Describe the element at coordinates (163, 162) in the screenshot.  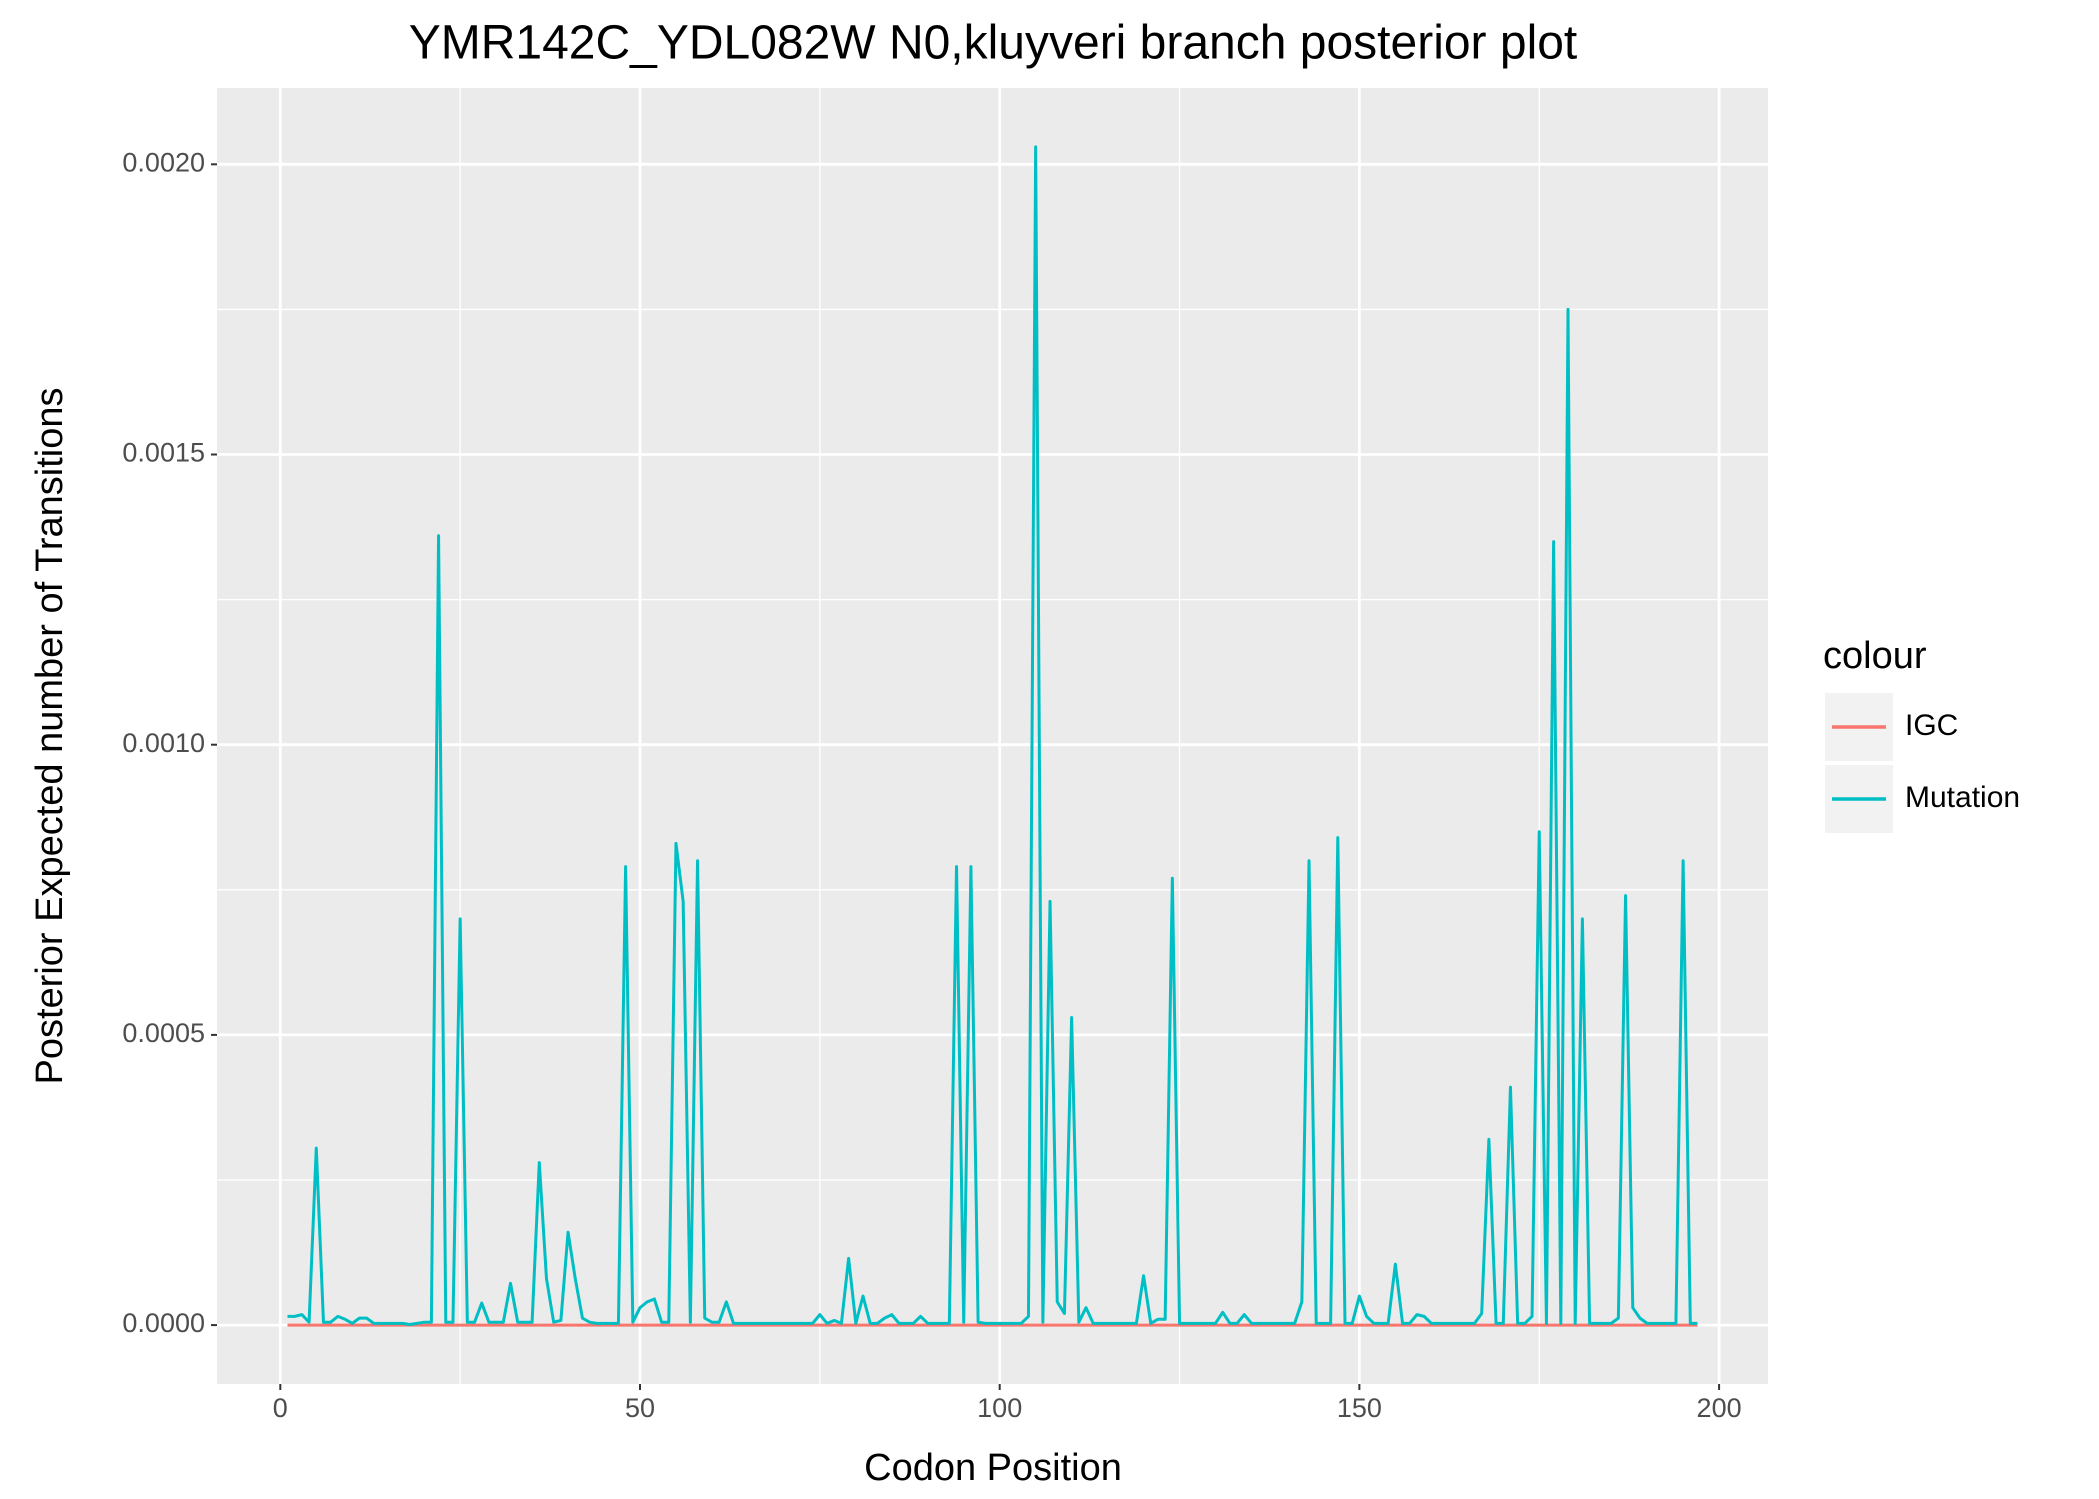
I see `y-tick-label: 0.0020` at that location.